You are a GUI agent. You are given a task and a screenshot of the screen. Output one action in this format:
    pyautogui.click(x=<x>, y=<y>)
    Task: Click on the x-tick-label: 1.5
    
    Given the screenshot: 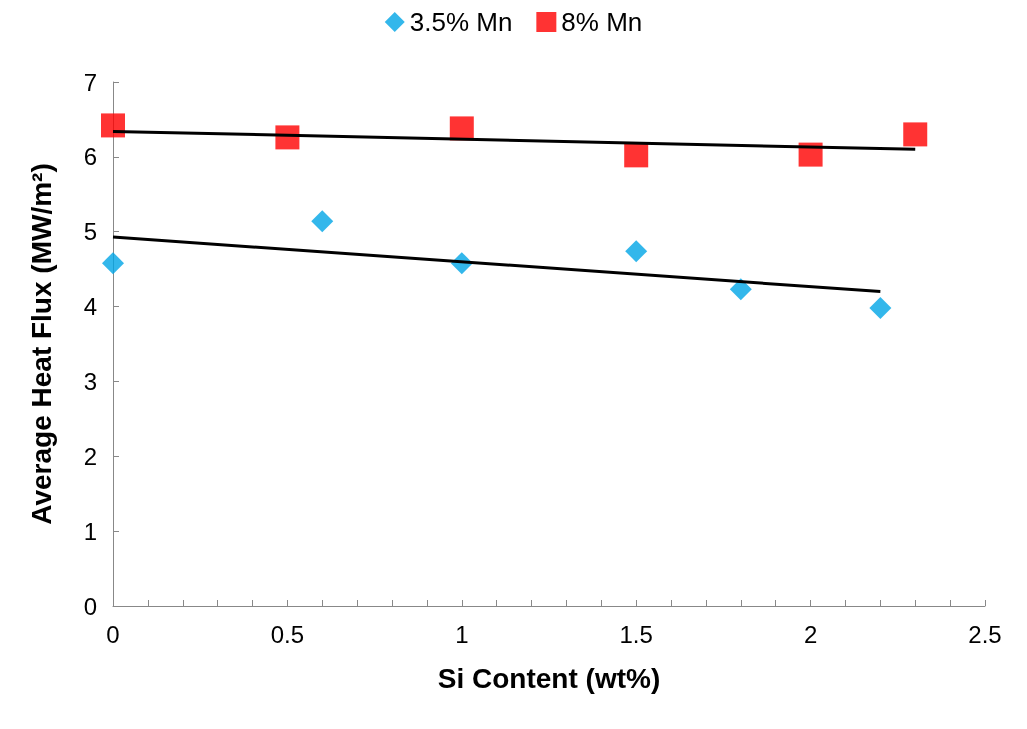 What is the action you would take?
    pyautogui.click(x=636, y=634)
    